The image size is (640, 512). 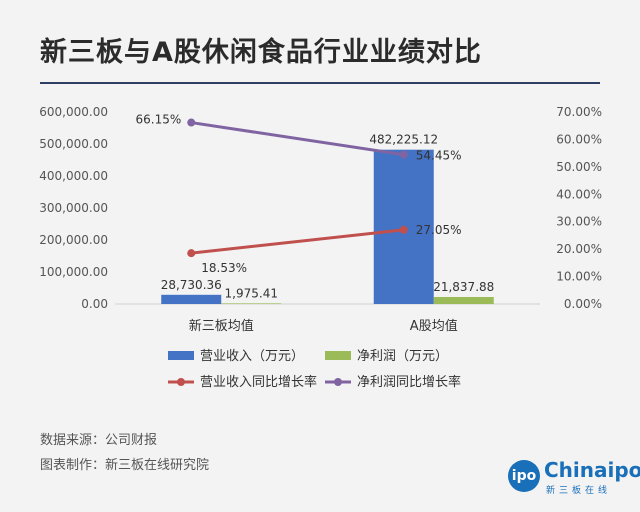 I want to click on legend-label: 净利润同比增长率, so click(x=409, y=382).